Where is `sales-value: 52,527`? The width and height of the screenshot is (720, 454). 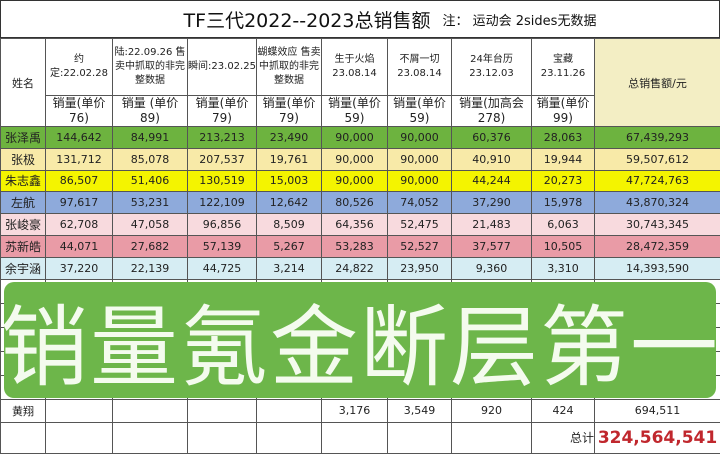 sales-value: 52,527 is located at coordinates (420, 246).